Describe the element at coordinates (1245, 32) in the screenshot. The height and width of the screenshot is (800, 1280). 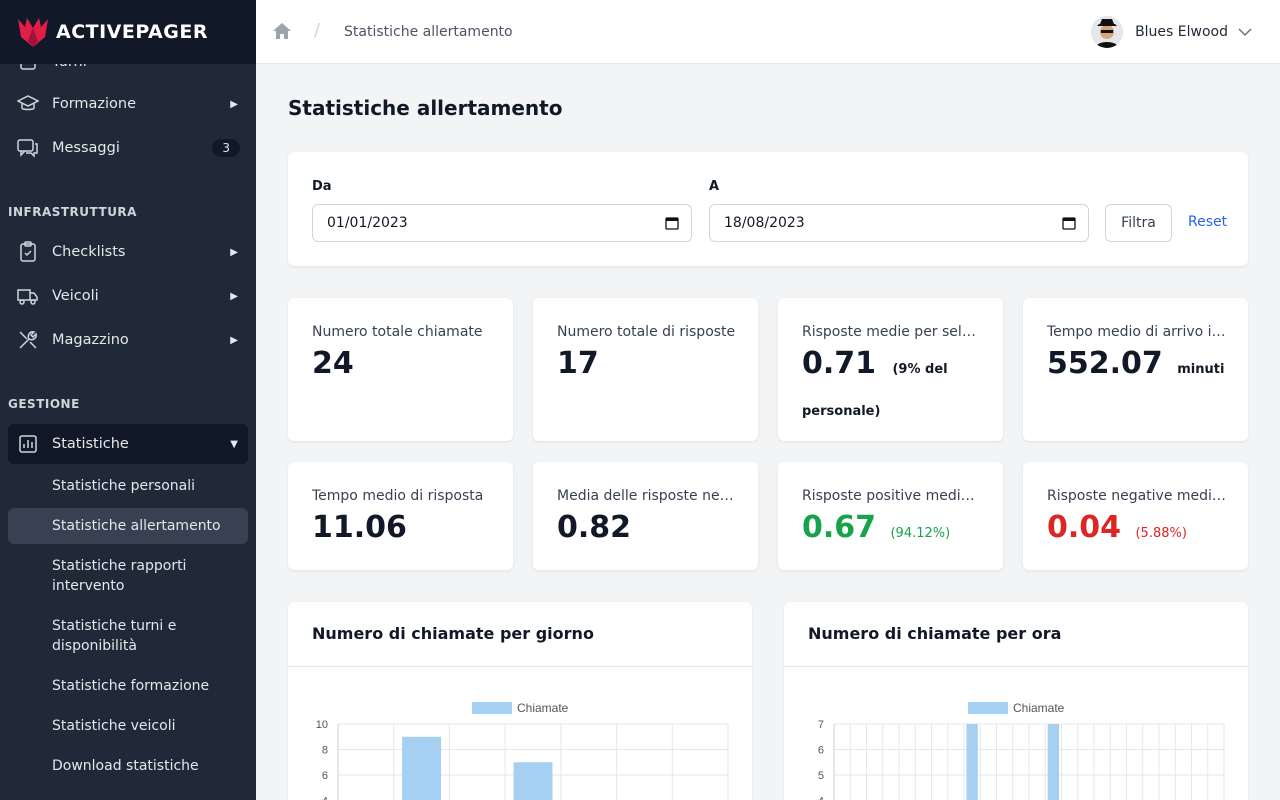
I see `chevron-down-icon` at that location.